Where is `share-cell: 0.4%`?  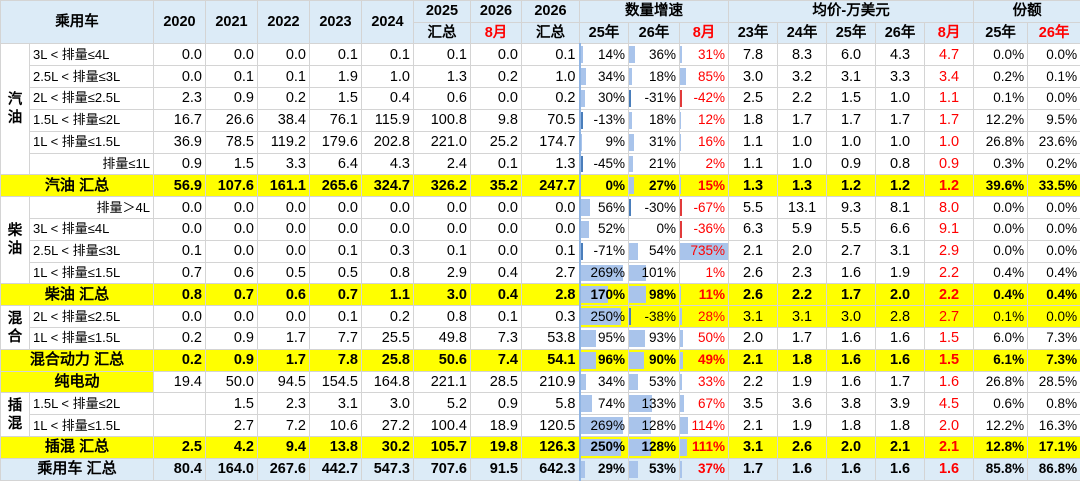 share-cell: 0.4% is located at coordinates (1053, 295).